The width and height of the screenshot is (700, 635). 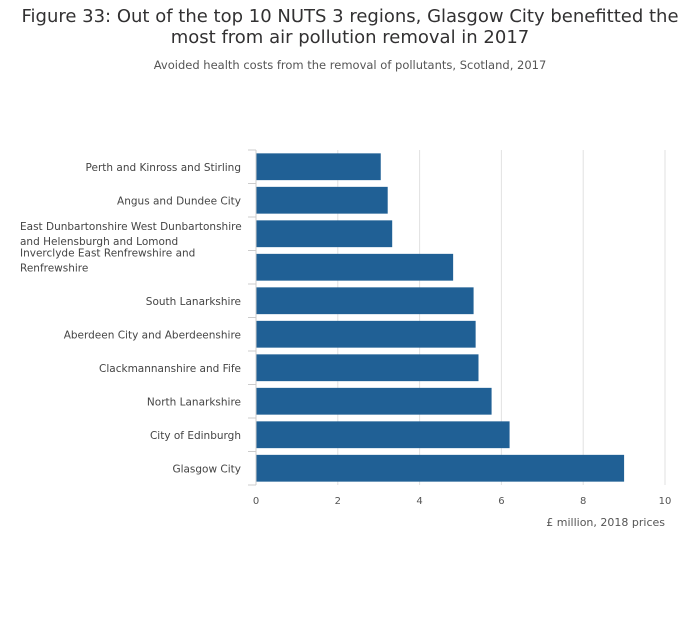 What do you see at coordinates (170, 369) in the screenshot?
I see `category-label: Clackmannanshire and Fife` at bounding box center [170, 369].